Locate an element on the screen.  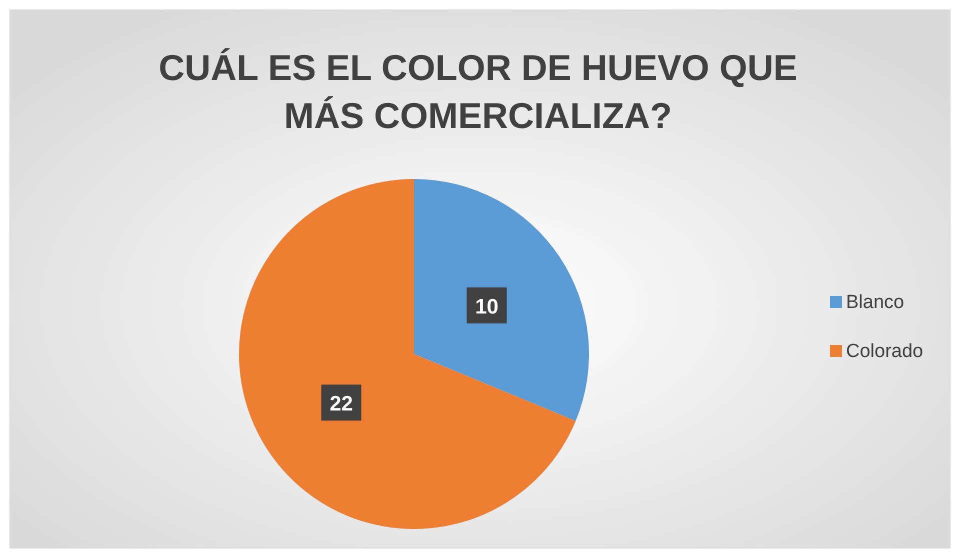
data-label: 22 is located at coordinates (341, 404).